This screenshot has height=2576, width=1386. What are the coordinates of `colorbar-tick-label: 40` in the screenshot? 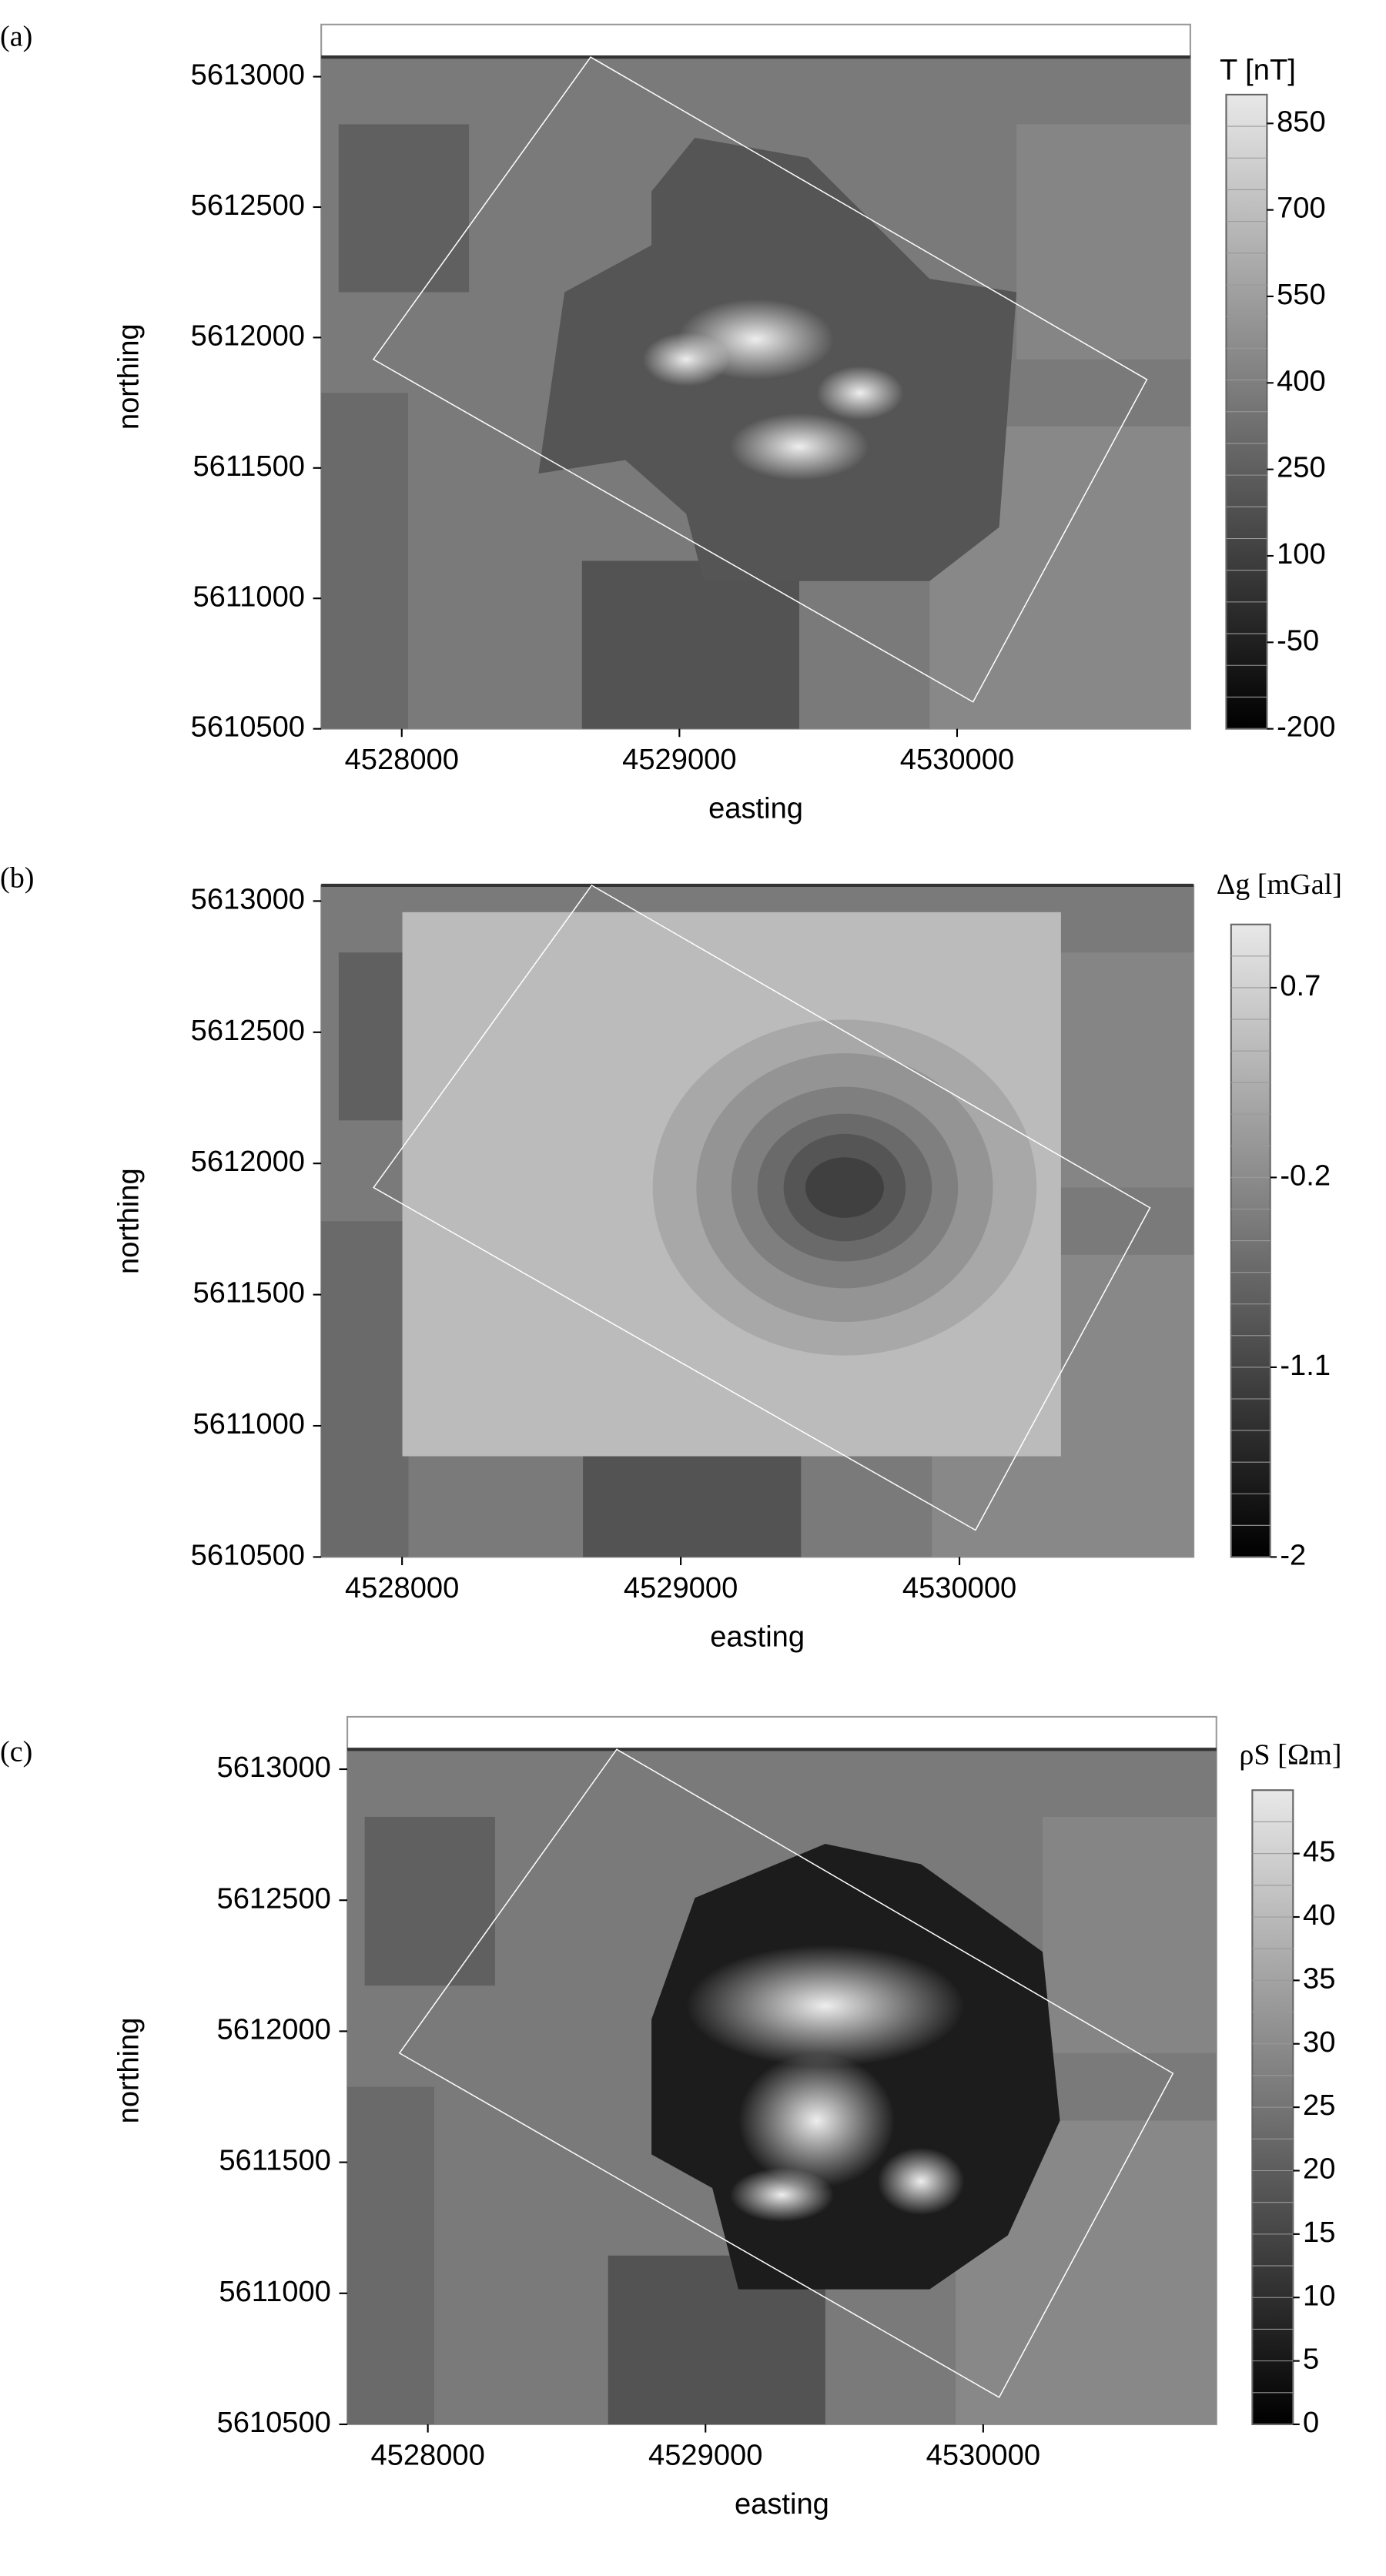 It's located at (1319, 1916).